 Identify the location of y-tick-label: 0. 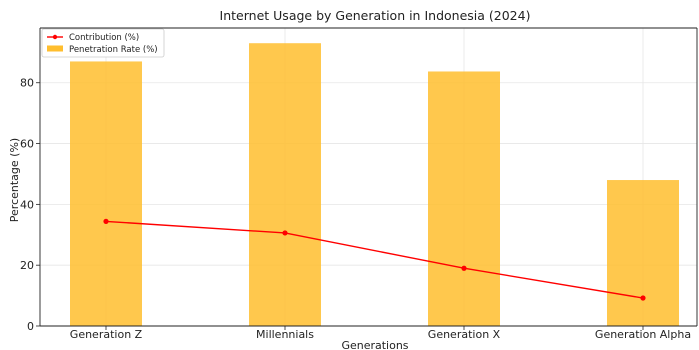
(30, 326).